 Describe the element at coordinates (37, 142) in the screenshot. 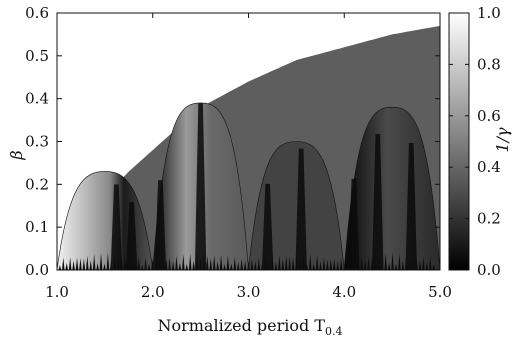

I see `y-tick-label: 0.3` at that location.